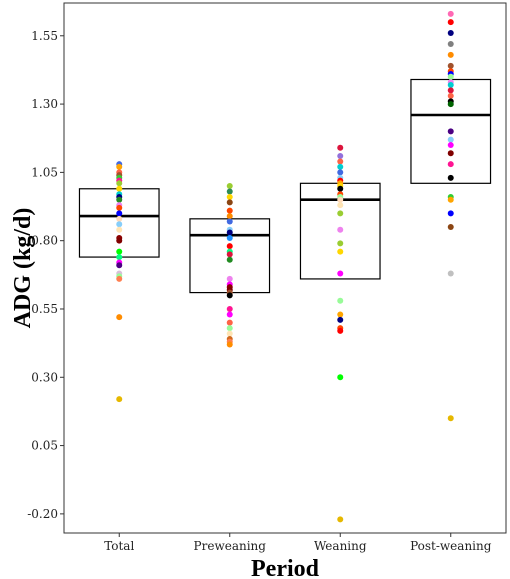 This screenshot has width=510, height=579. Describe the element at coordinates (44, 241) in the screenshot. I see `y-tick-label: 0.80` at that location.